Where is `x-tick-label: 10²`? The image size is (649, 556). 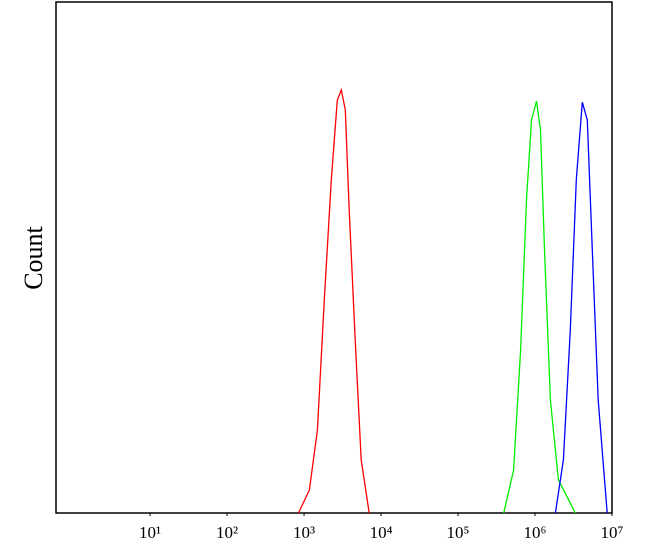
x-tick-label: 10² is located at coordinates (227, 532).